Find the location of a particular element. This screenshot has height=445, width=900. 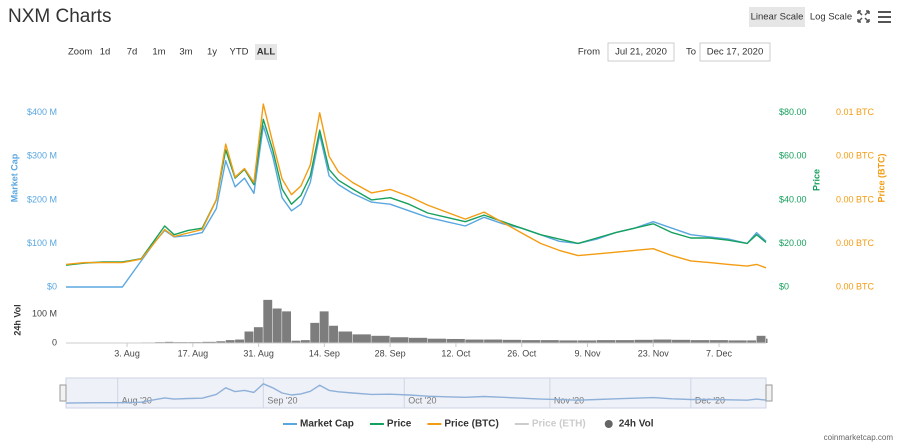

navigator-label: Dec '20 is located at coordinates (710, 400).